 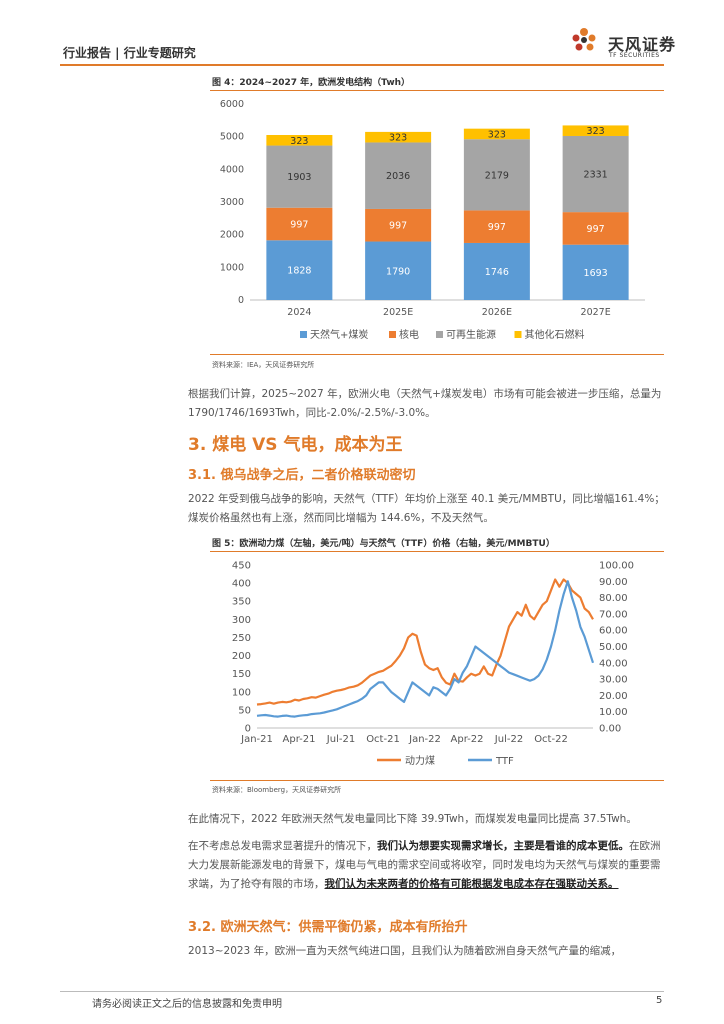 I want to click on left-tick-label: 150, so click(x=241, y=674).